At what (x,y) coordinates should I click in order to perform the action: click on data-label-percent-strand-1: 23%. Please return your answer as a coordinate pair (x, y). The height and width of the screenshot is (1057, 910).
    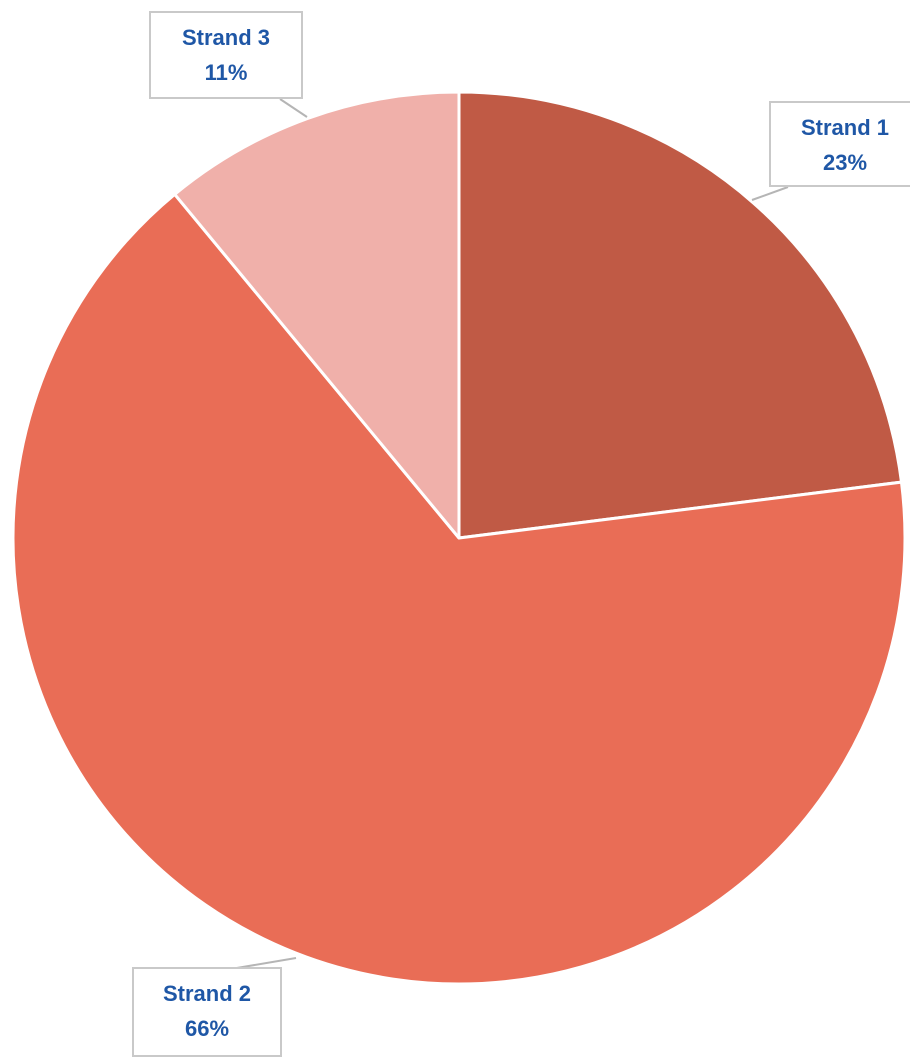
    Looking at the image, I should click on (845, 162).